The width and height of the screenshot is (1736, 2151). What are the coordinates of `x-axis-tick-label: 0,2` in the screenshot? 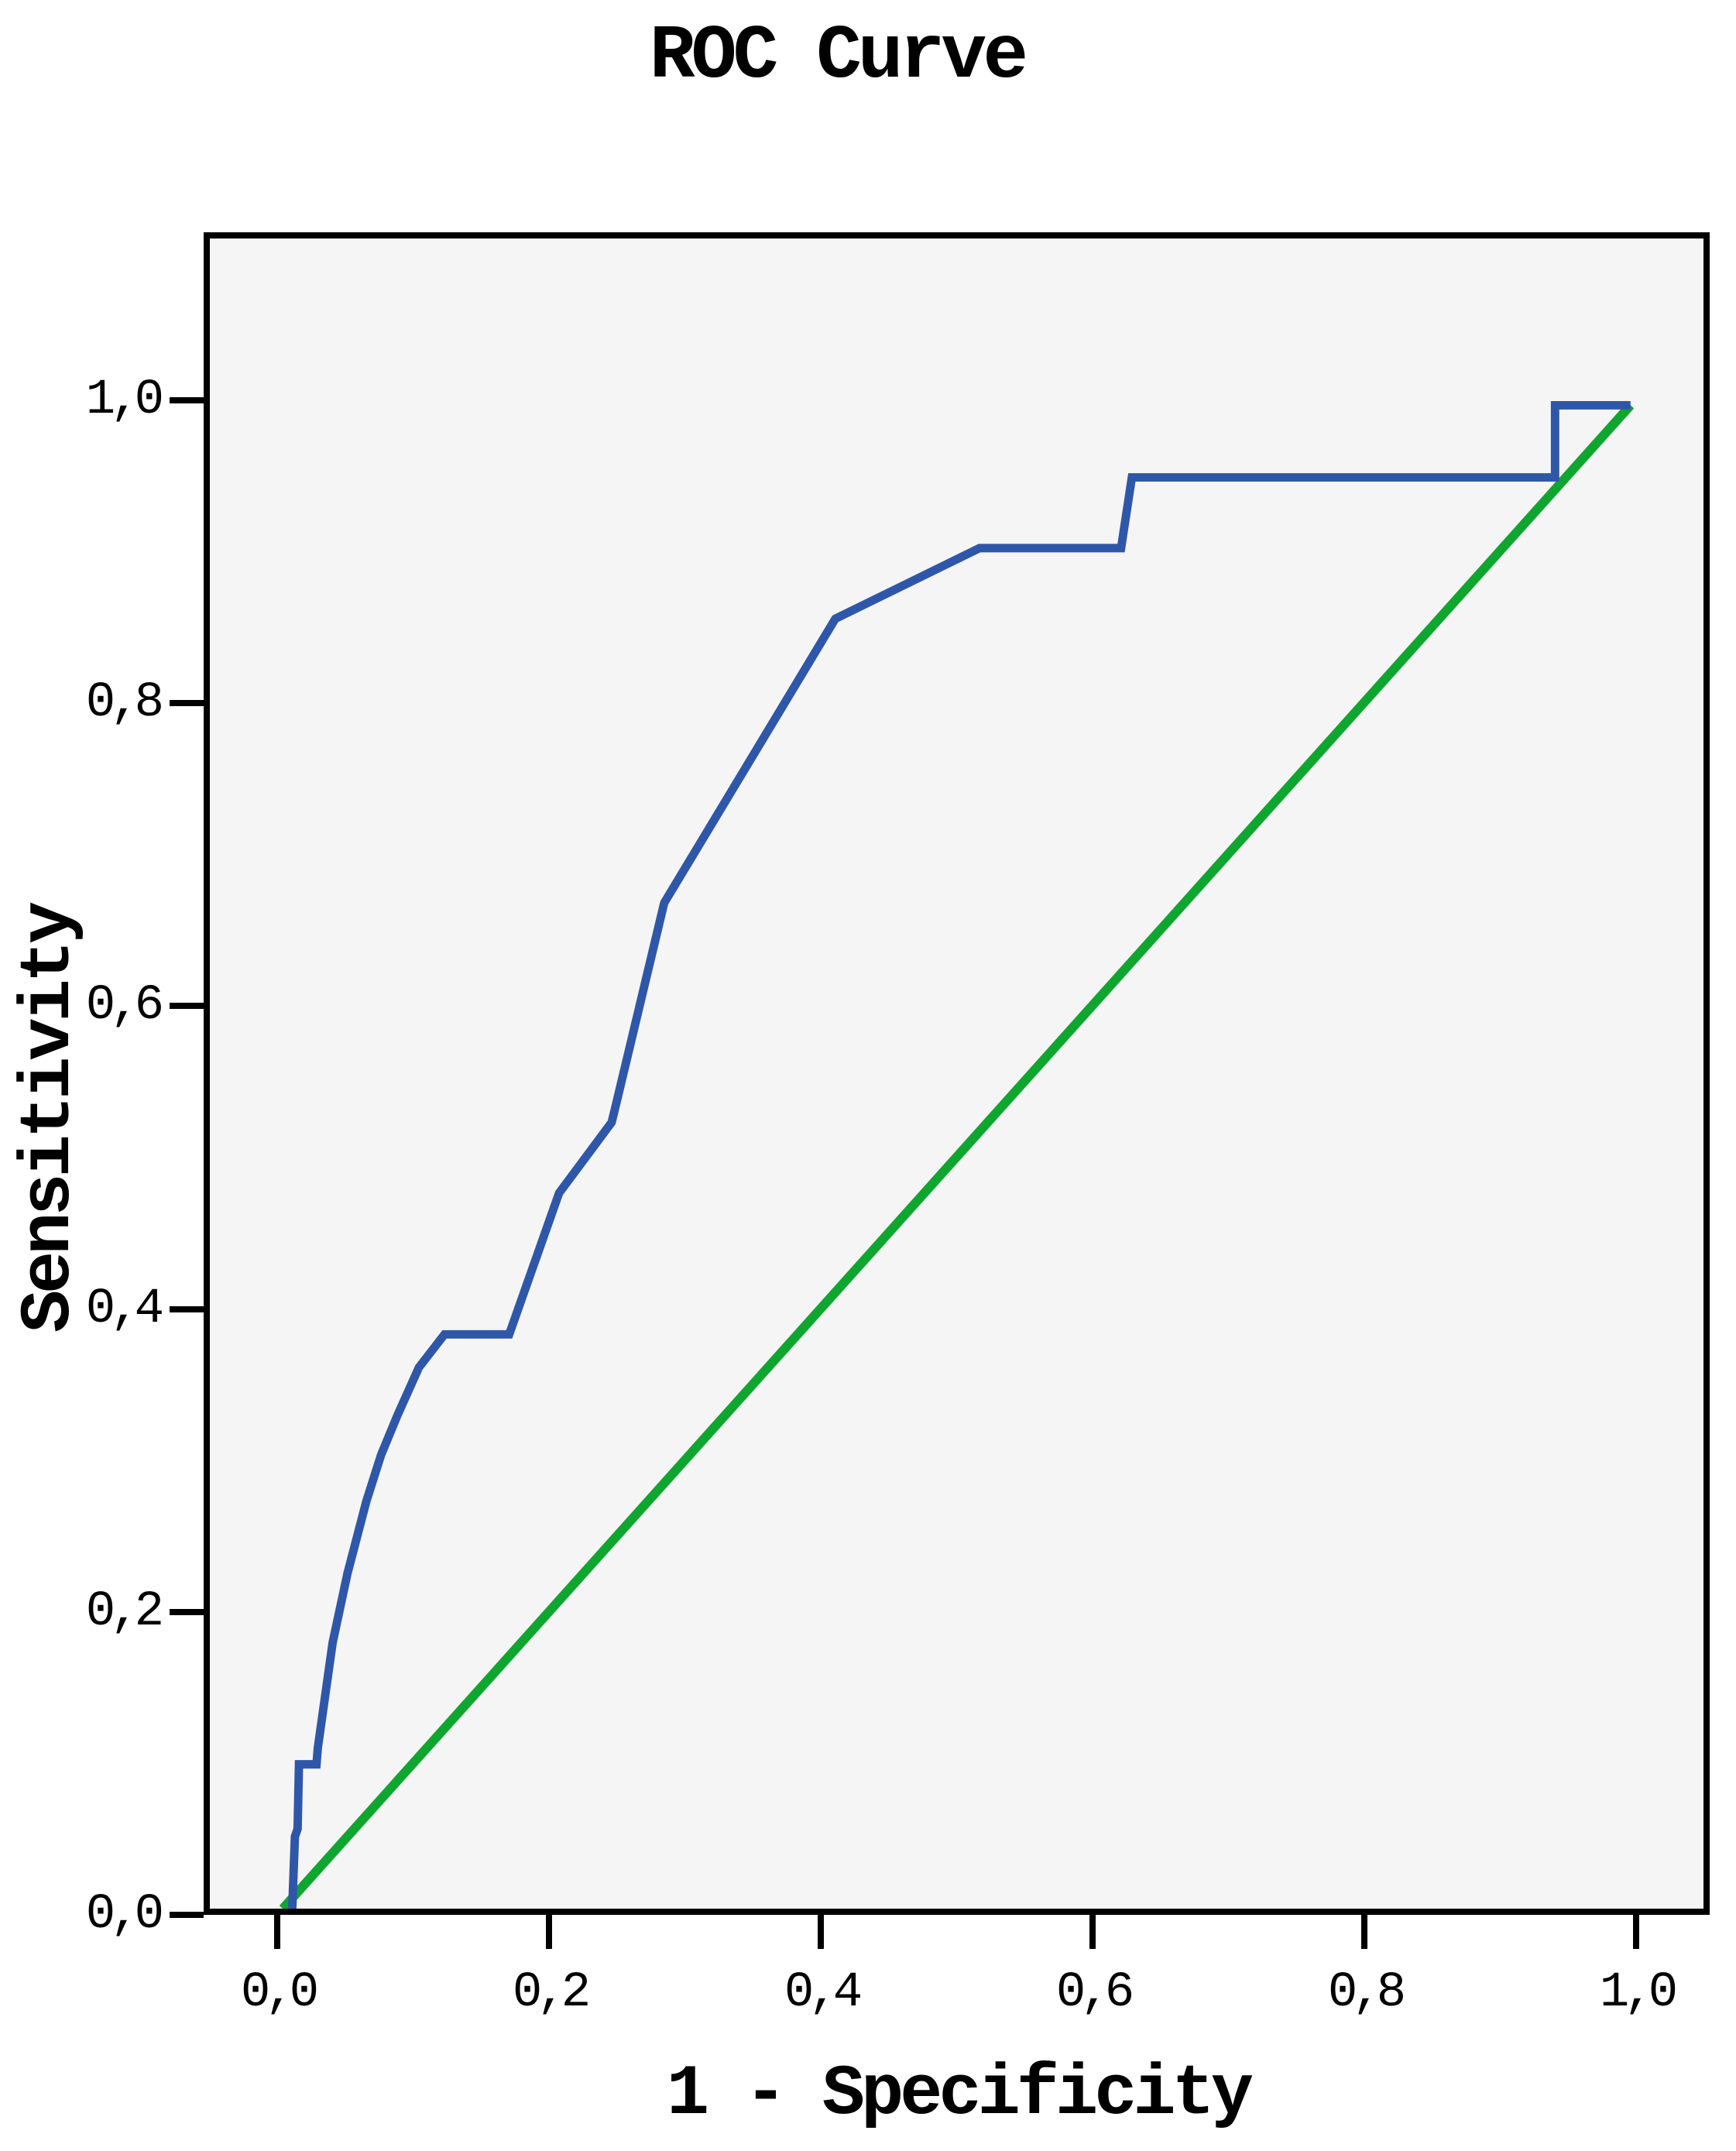 It's located at (551, 1993).